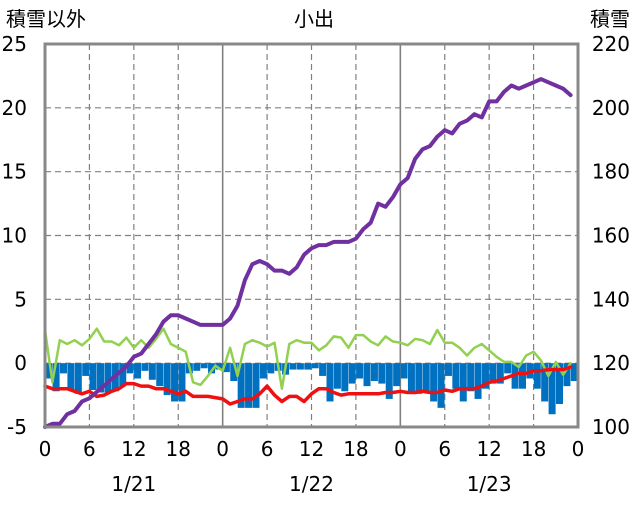  What do you see at coordinates (611, 172) in the screenshot?
I see `right-tick-label: 180` at bounding box center [611, 172].